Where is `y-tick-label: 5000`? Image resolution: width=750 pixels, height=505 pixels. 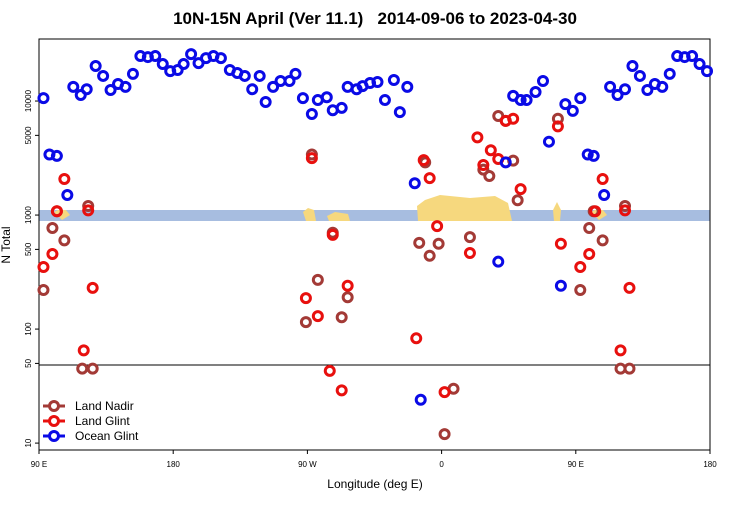 y-tick-label: 5000 is located at coordinates (28, 135).